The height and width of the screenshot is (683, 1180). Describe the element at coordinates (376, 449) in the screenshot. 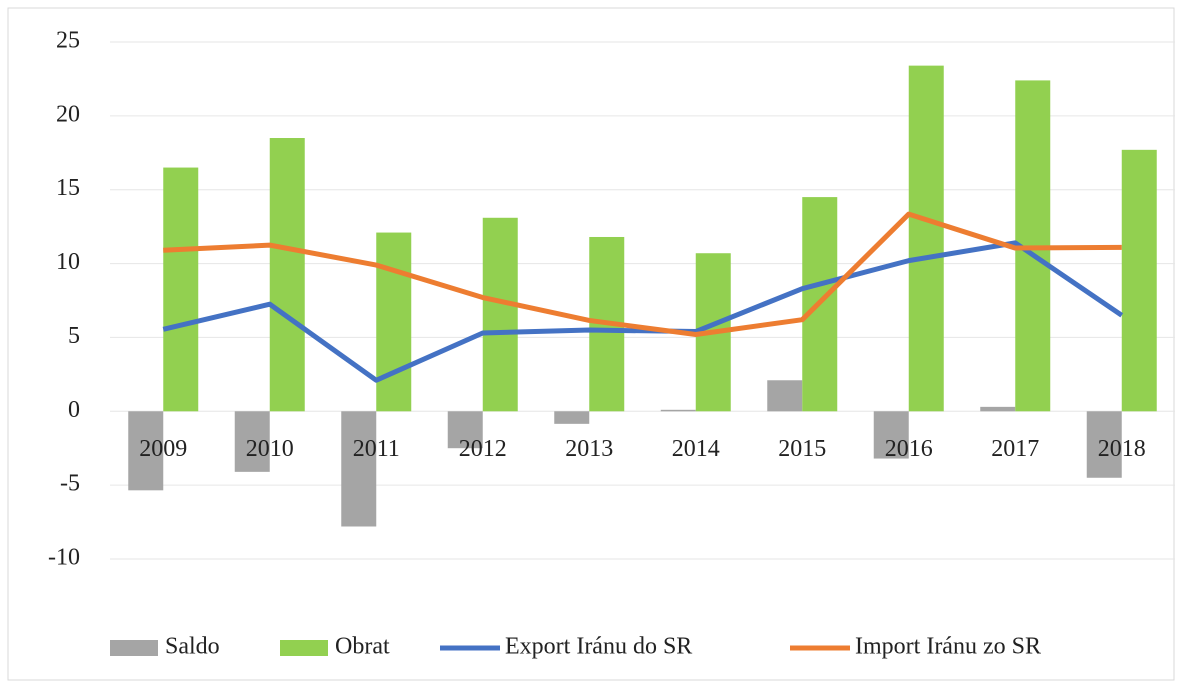

I see `x-tick-label: 2011` at that location.